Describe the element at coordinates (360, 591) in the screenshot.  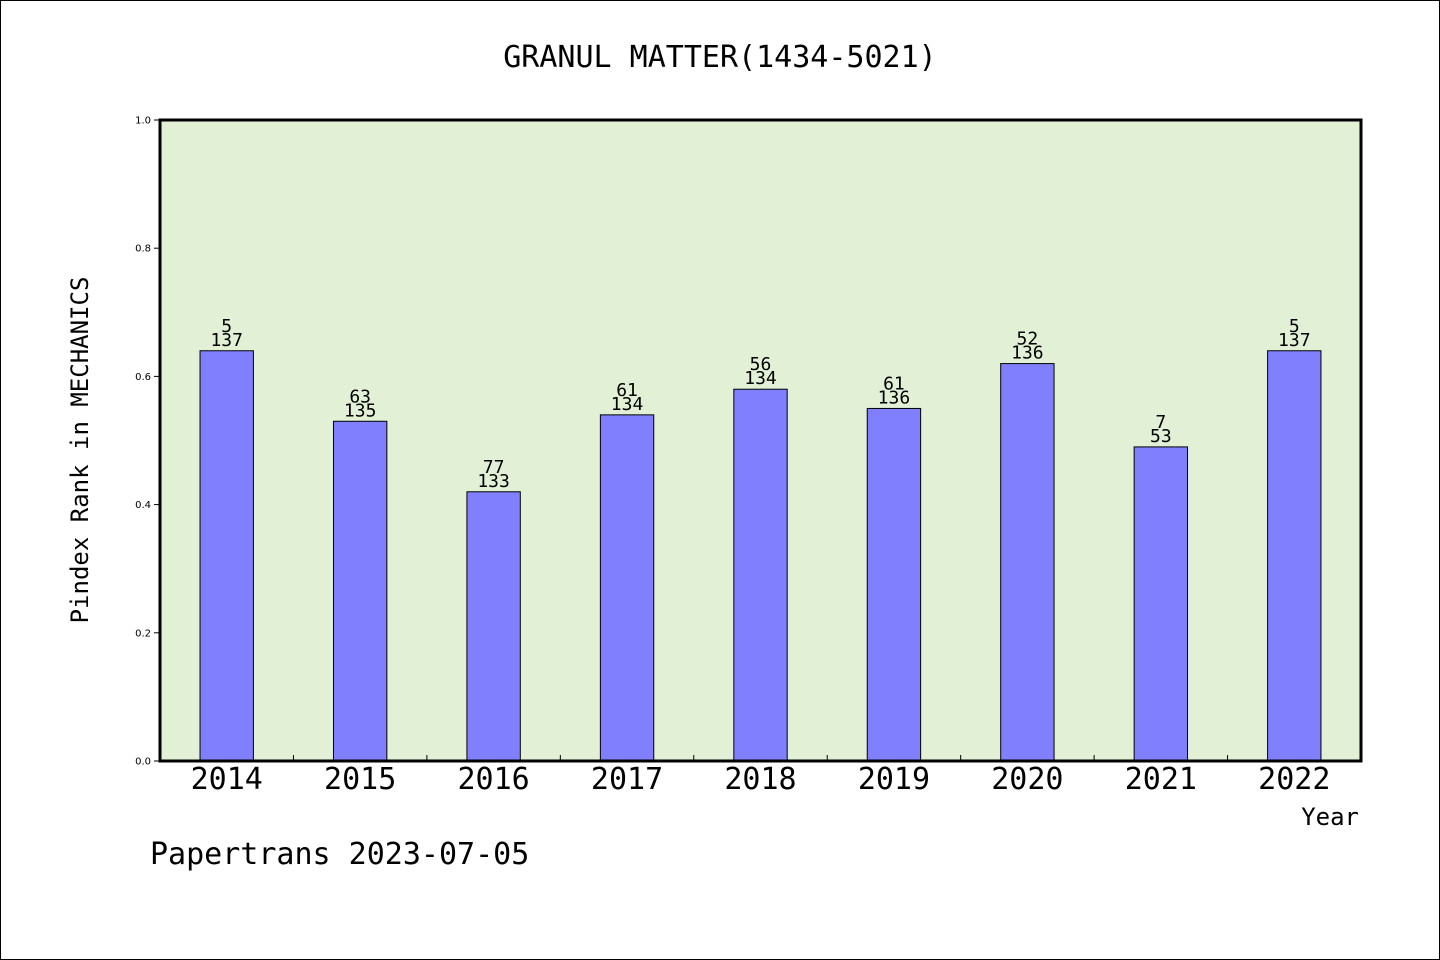
I see `bar-2015` at that location.